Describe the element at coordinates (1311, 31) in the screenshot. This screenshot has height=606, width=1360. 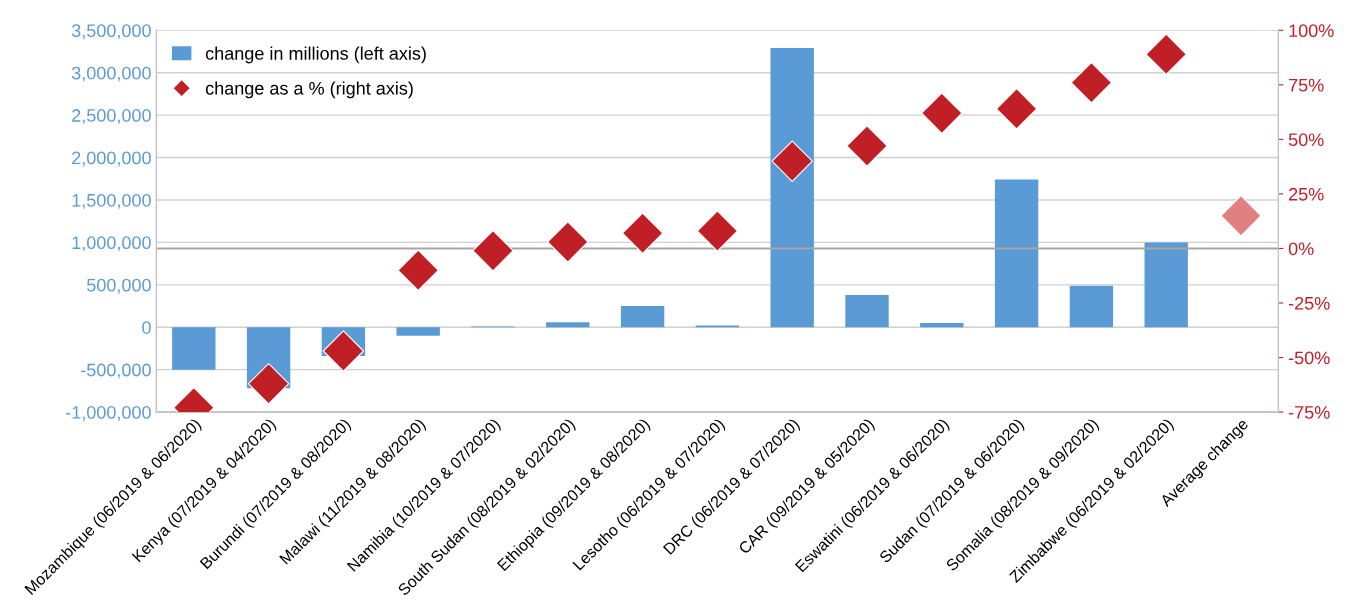
I see `y2-tick-label: 100%` at that location.